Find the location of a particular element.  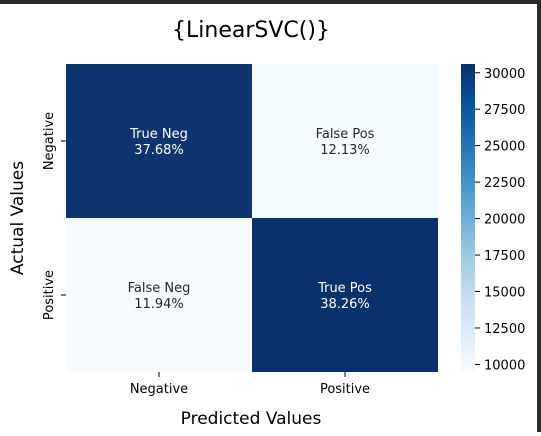

colorbar-tick-label: 27500 is located at coordinates (504, 110).